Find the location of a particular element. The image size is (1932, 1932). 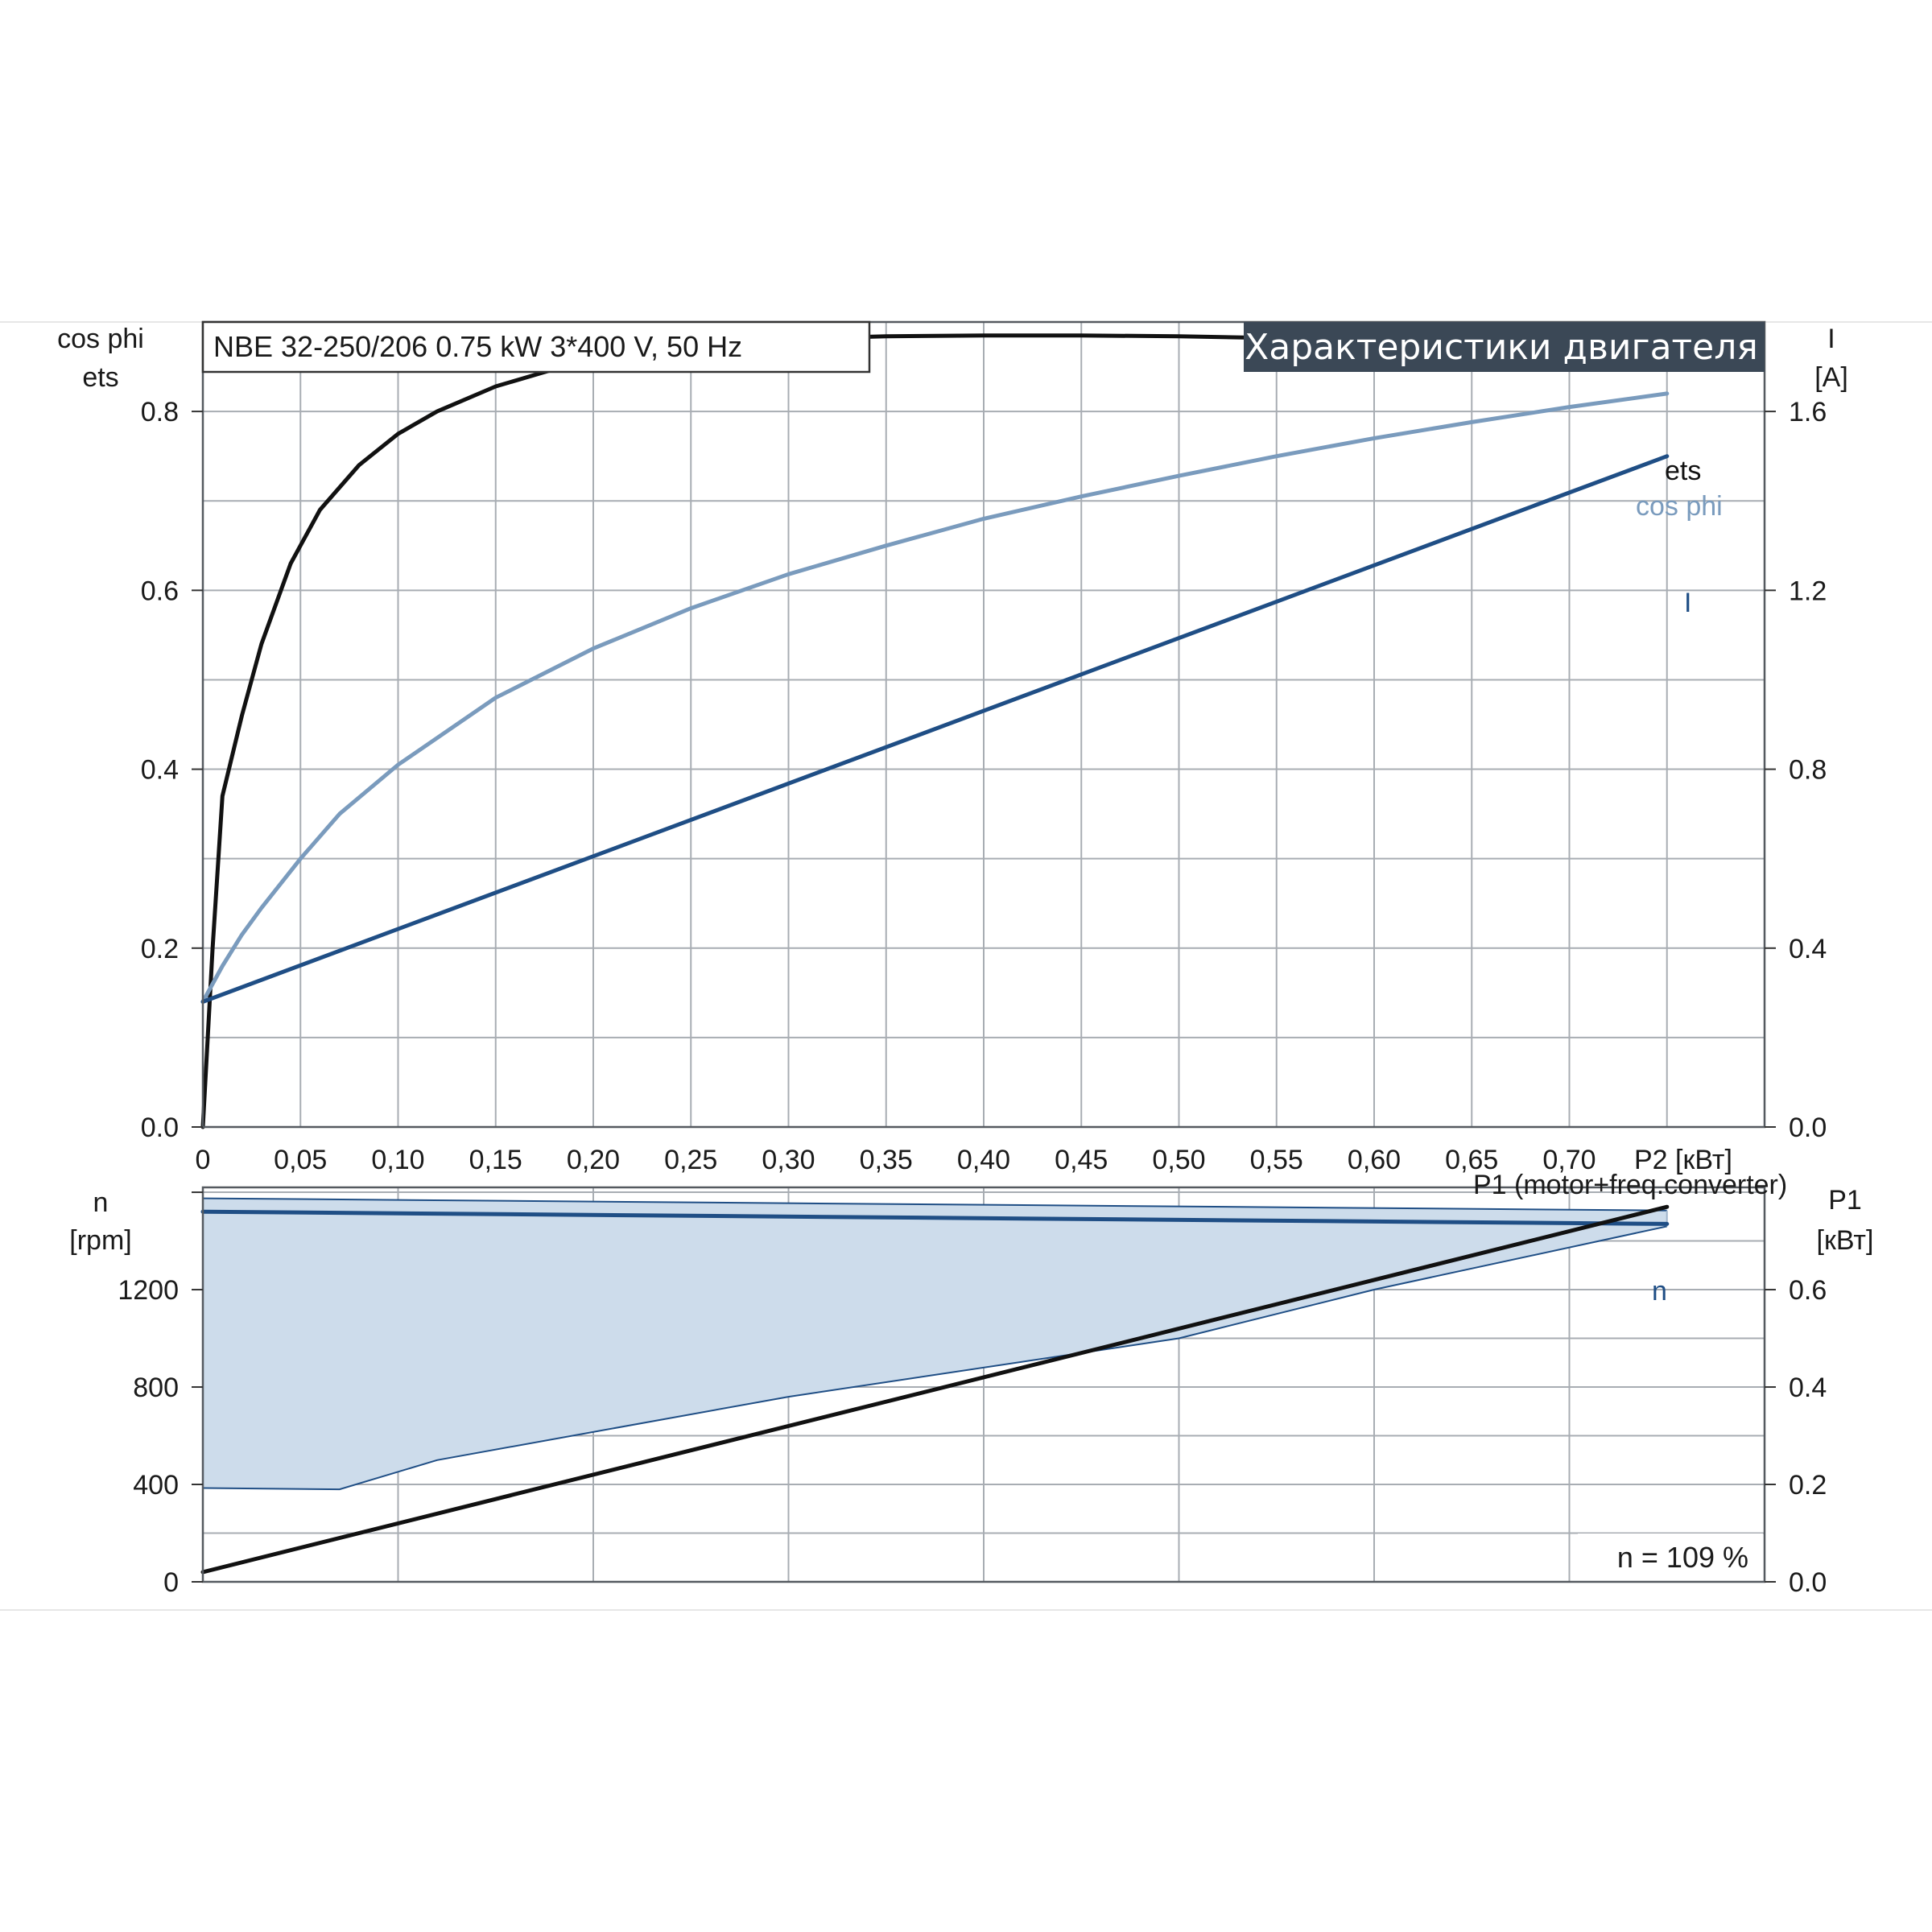

series-line-n is located at coordinates (935, 1217).